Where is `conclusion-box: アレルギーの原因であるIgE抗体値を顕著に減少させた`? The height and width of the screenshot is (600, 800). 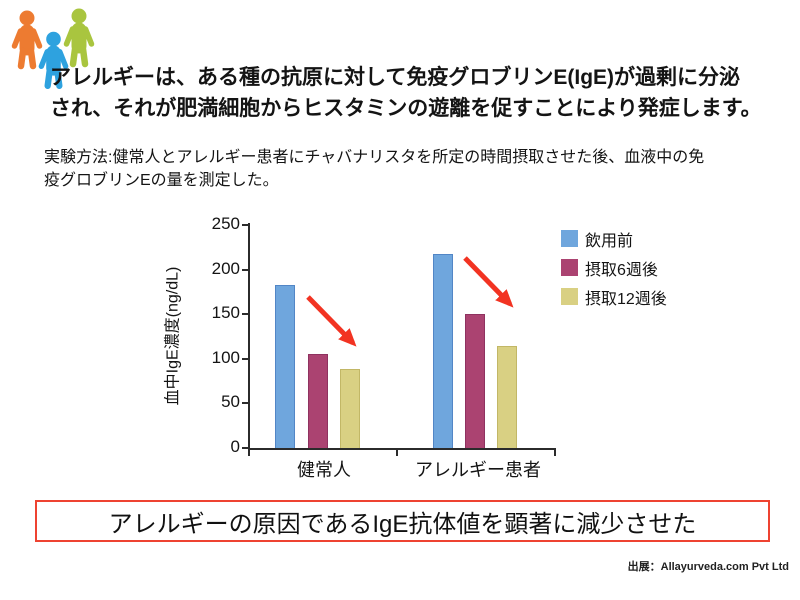
conclusion-box: アレルギーの原因であるIgE抗体値を顕著に減少させた is located at coordinates (402, 521).